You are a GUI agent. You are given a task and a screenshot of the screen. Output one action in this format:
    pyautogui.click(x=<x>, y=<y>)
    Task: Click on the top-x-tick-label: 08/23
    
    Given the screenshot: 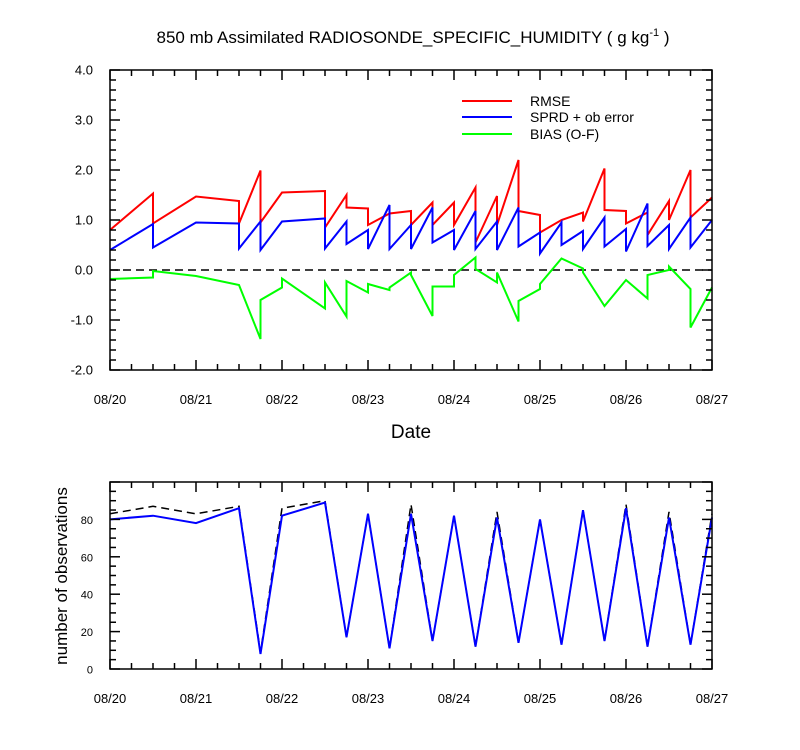 What is the action you would take?
    pyautogui.click(x=368, y=399)
    